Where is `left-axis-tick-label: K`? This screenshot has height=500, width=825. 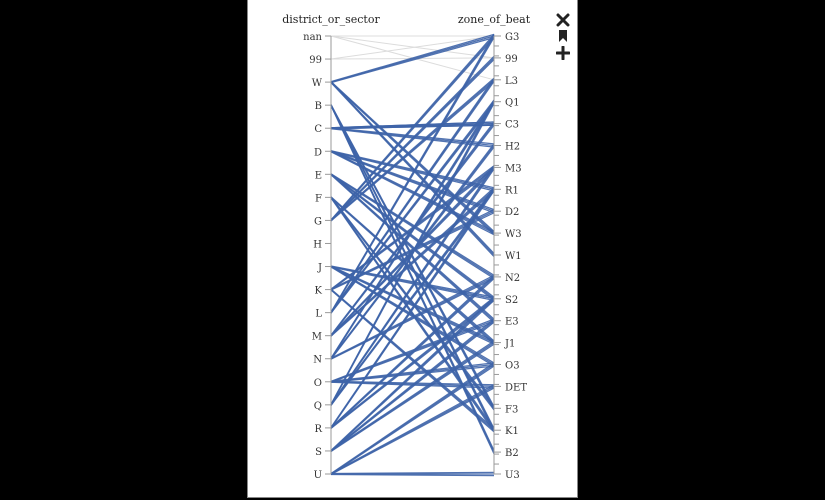 left-axis-tick-label: K is located at coordinates (319, 291).